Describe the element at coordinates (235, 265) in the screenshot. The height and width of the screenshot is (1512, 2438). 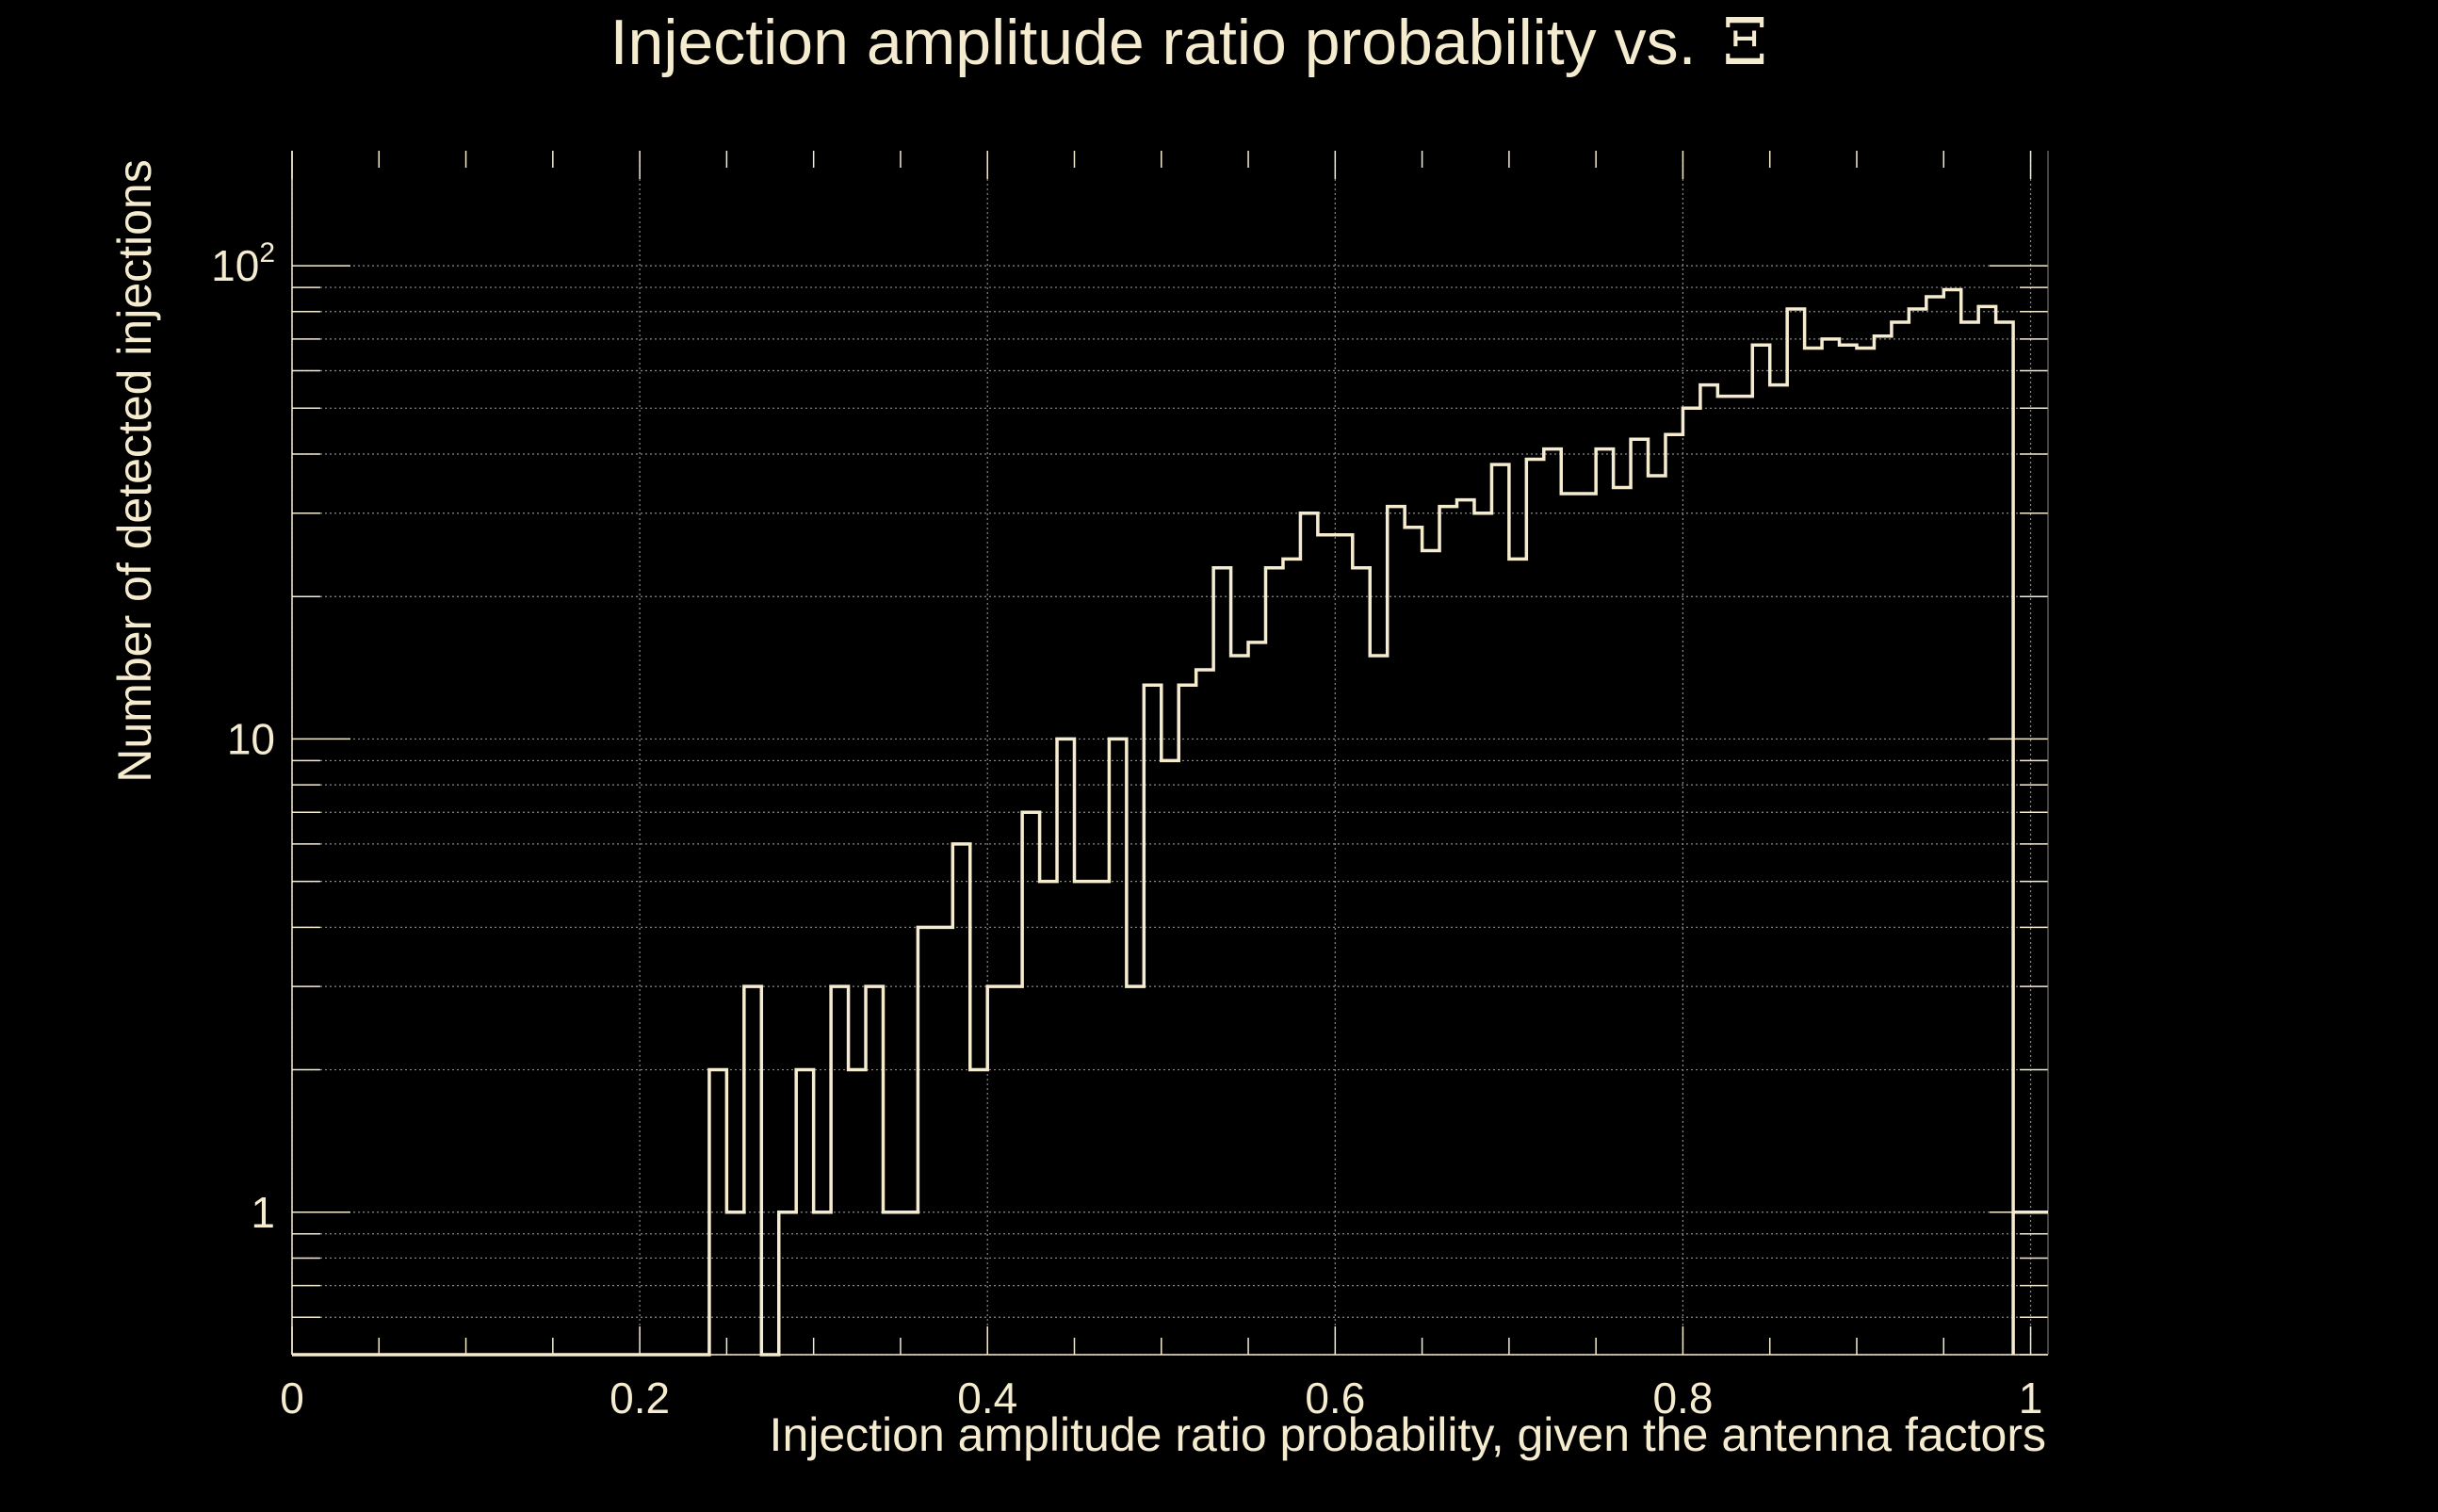
I see `y-tick-label-base: 10` at that location.